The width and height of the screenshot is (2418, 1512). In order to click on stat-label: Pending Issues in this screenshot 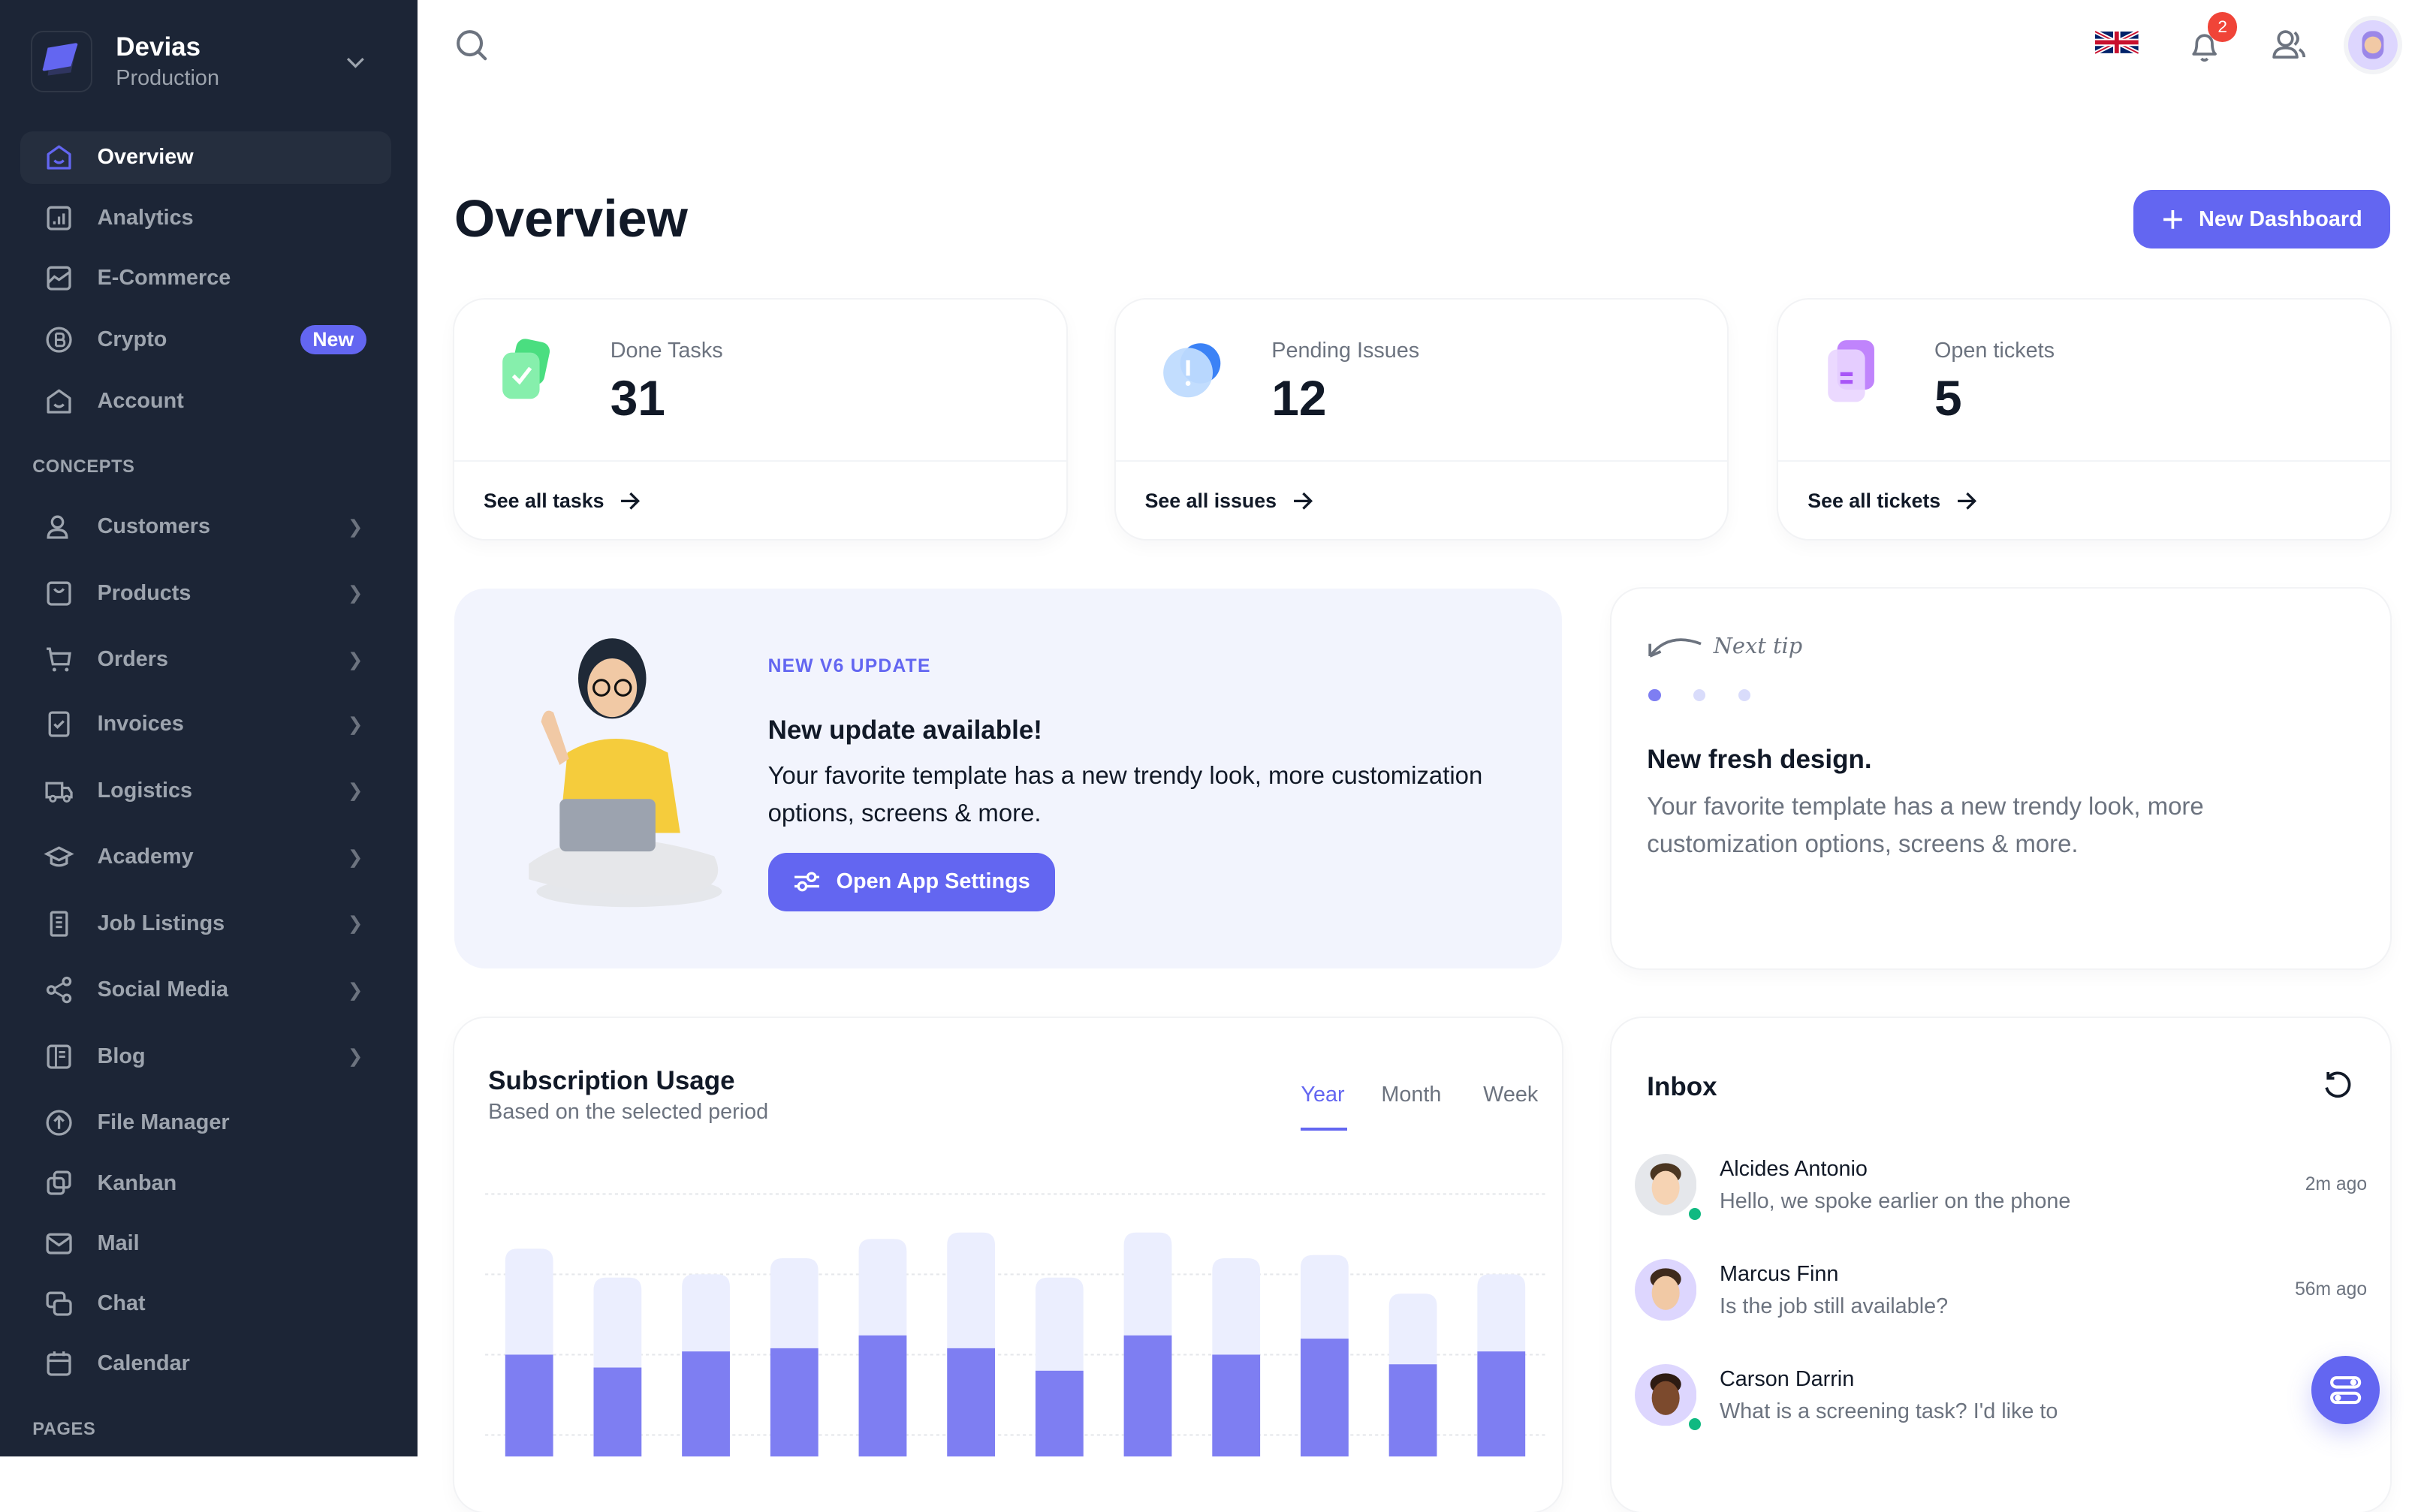, I will do `click(1345, 350)`.